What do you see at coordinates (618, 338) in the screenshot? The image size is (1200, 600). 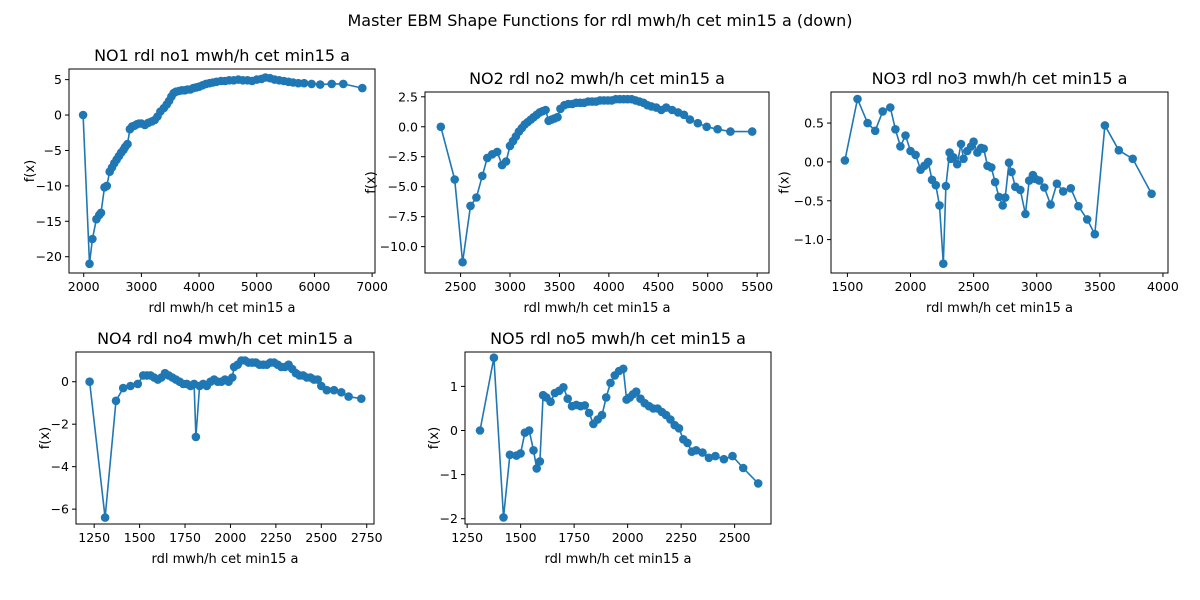 I see `subplot-title: NO5 rdl no5 mwh/h cet min15 a` at bounding box center [618, 338].